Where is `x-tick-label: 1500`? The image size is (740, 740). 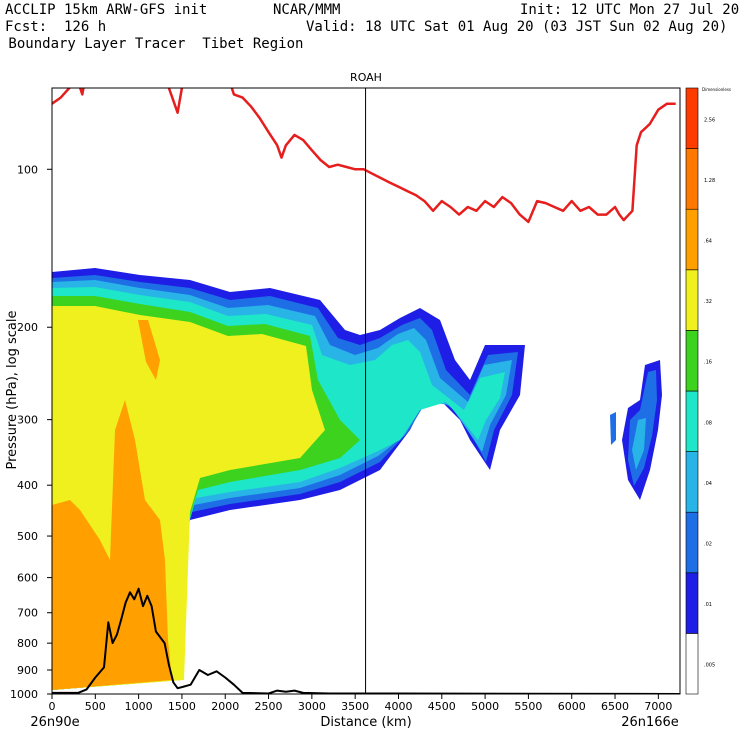 x-tick-label: 1500 is located at coordinates (182, 706).